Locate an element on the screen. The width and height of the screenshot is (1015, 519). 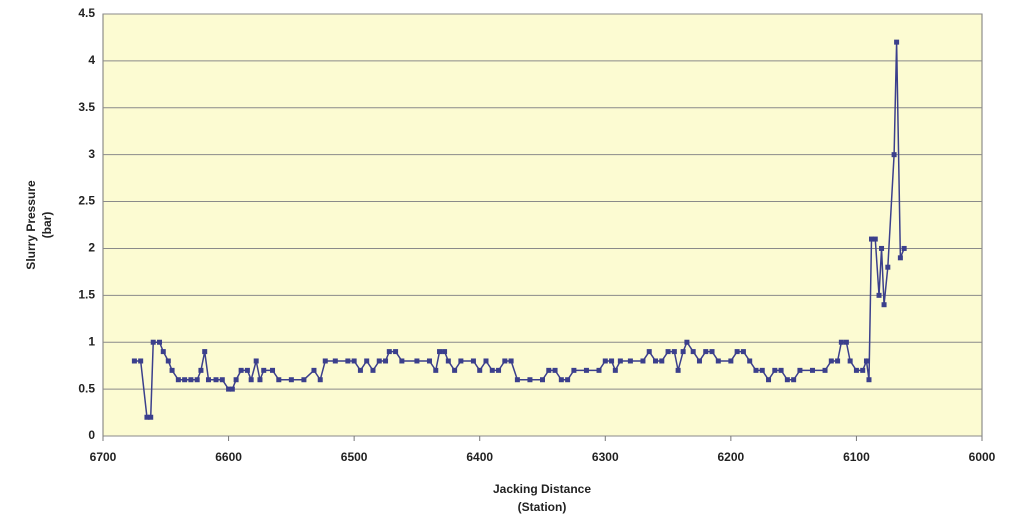
x-tick-label: 6400 is located at coordinates (479, 457).